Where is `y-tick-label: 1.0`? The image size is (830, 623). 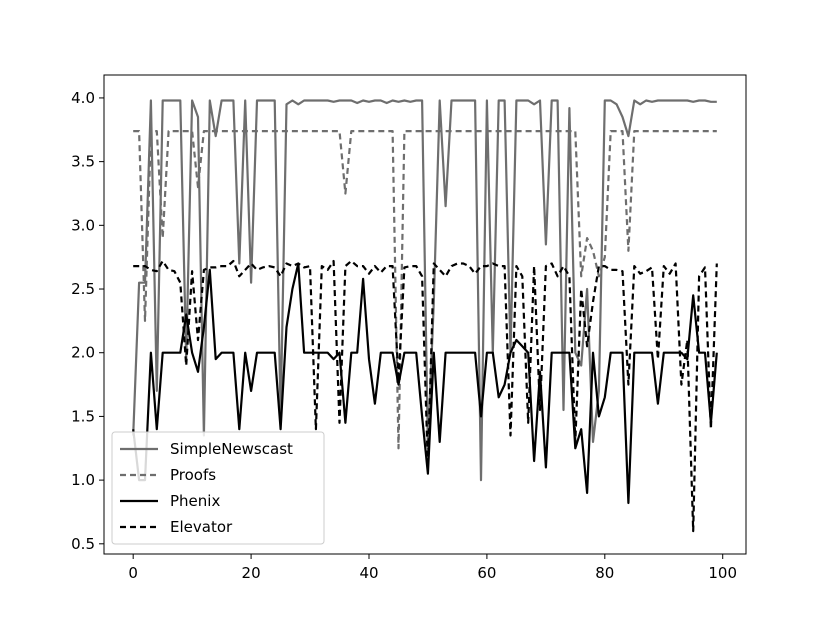 y-tick-label: 1.0 is located at coordinates (83, 480).